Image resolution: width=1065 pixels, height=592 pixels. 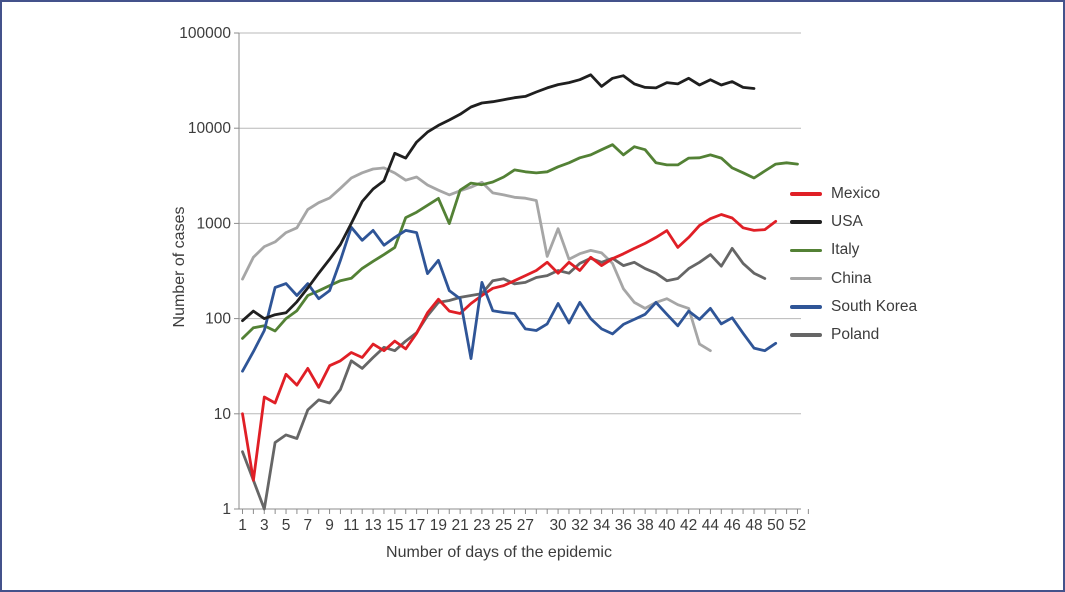 I want to click on y-tick-label: 1, so click(x=226, y=509).